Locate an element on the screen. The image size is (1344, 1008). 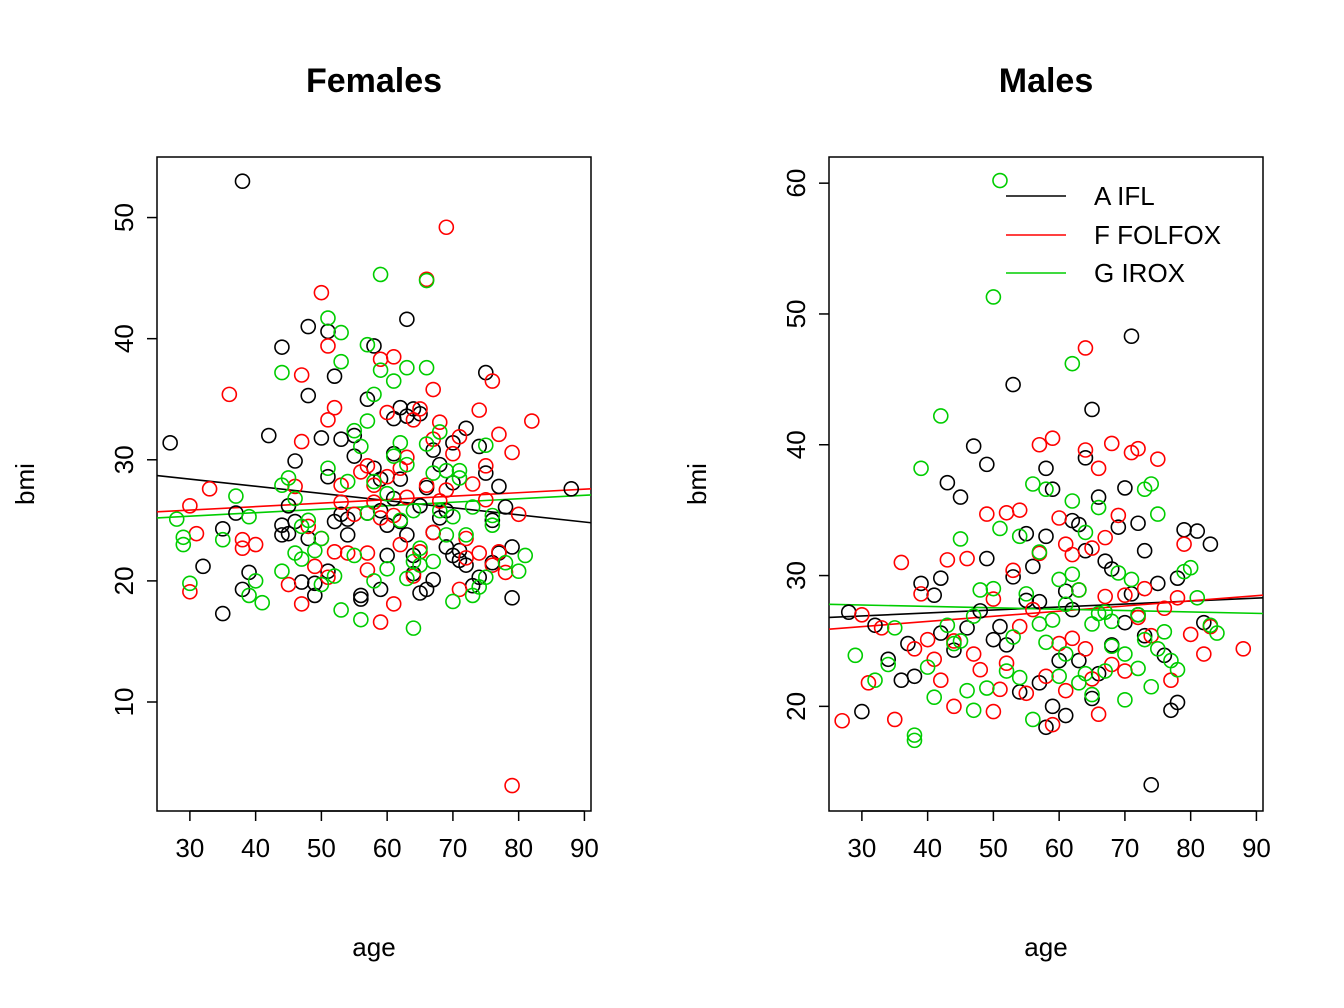
legend: A IFL F FOLFOX G IROX is located at coordinates (1113, 234).